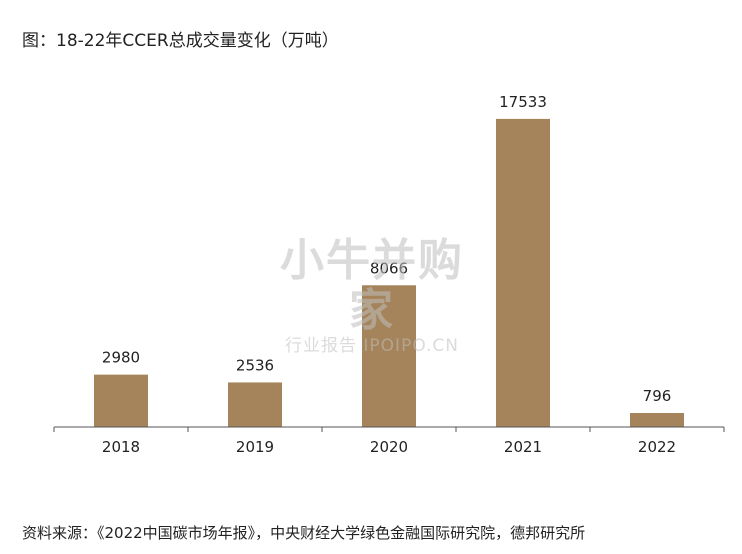 The image size is (742, 554). What do you see at coordinates (255, 404) in the screenshot?
I see `bar-2019` at bounding box center [255, 404].